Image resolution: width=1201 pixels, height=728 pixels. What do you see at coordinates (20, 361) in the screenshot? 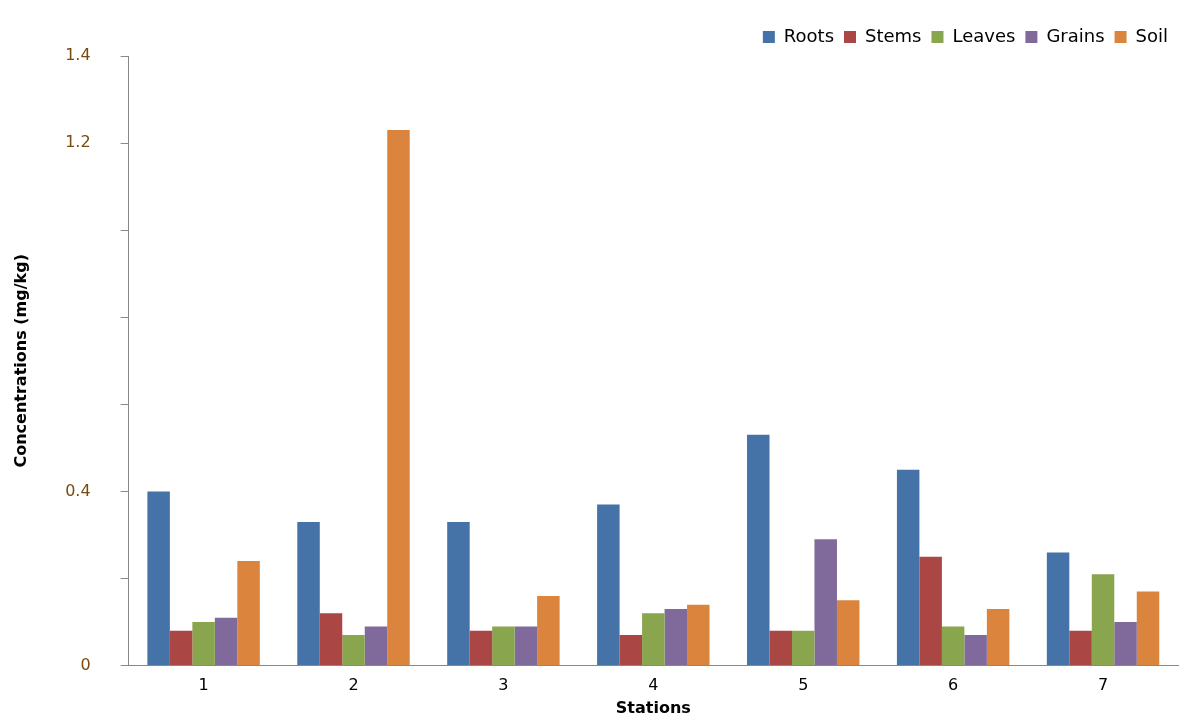
I see `y-axis-title: Concentrations (mg/kg)` at bounding box center [20, 361].